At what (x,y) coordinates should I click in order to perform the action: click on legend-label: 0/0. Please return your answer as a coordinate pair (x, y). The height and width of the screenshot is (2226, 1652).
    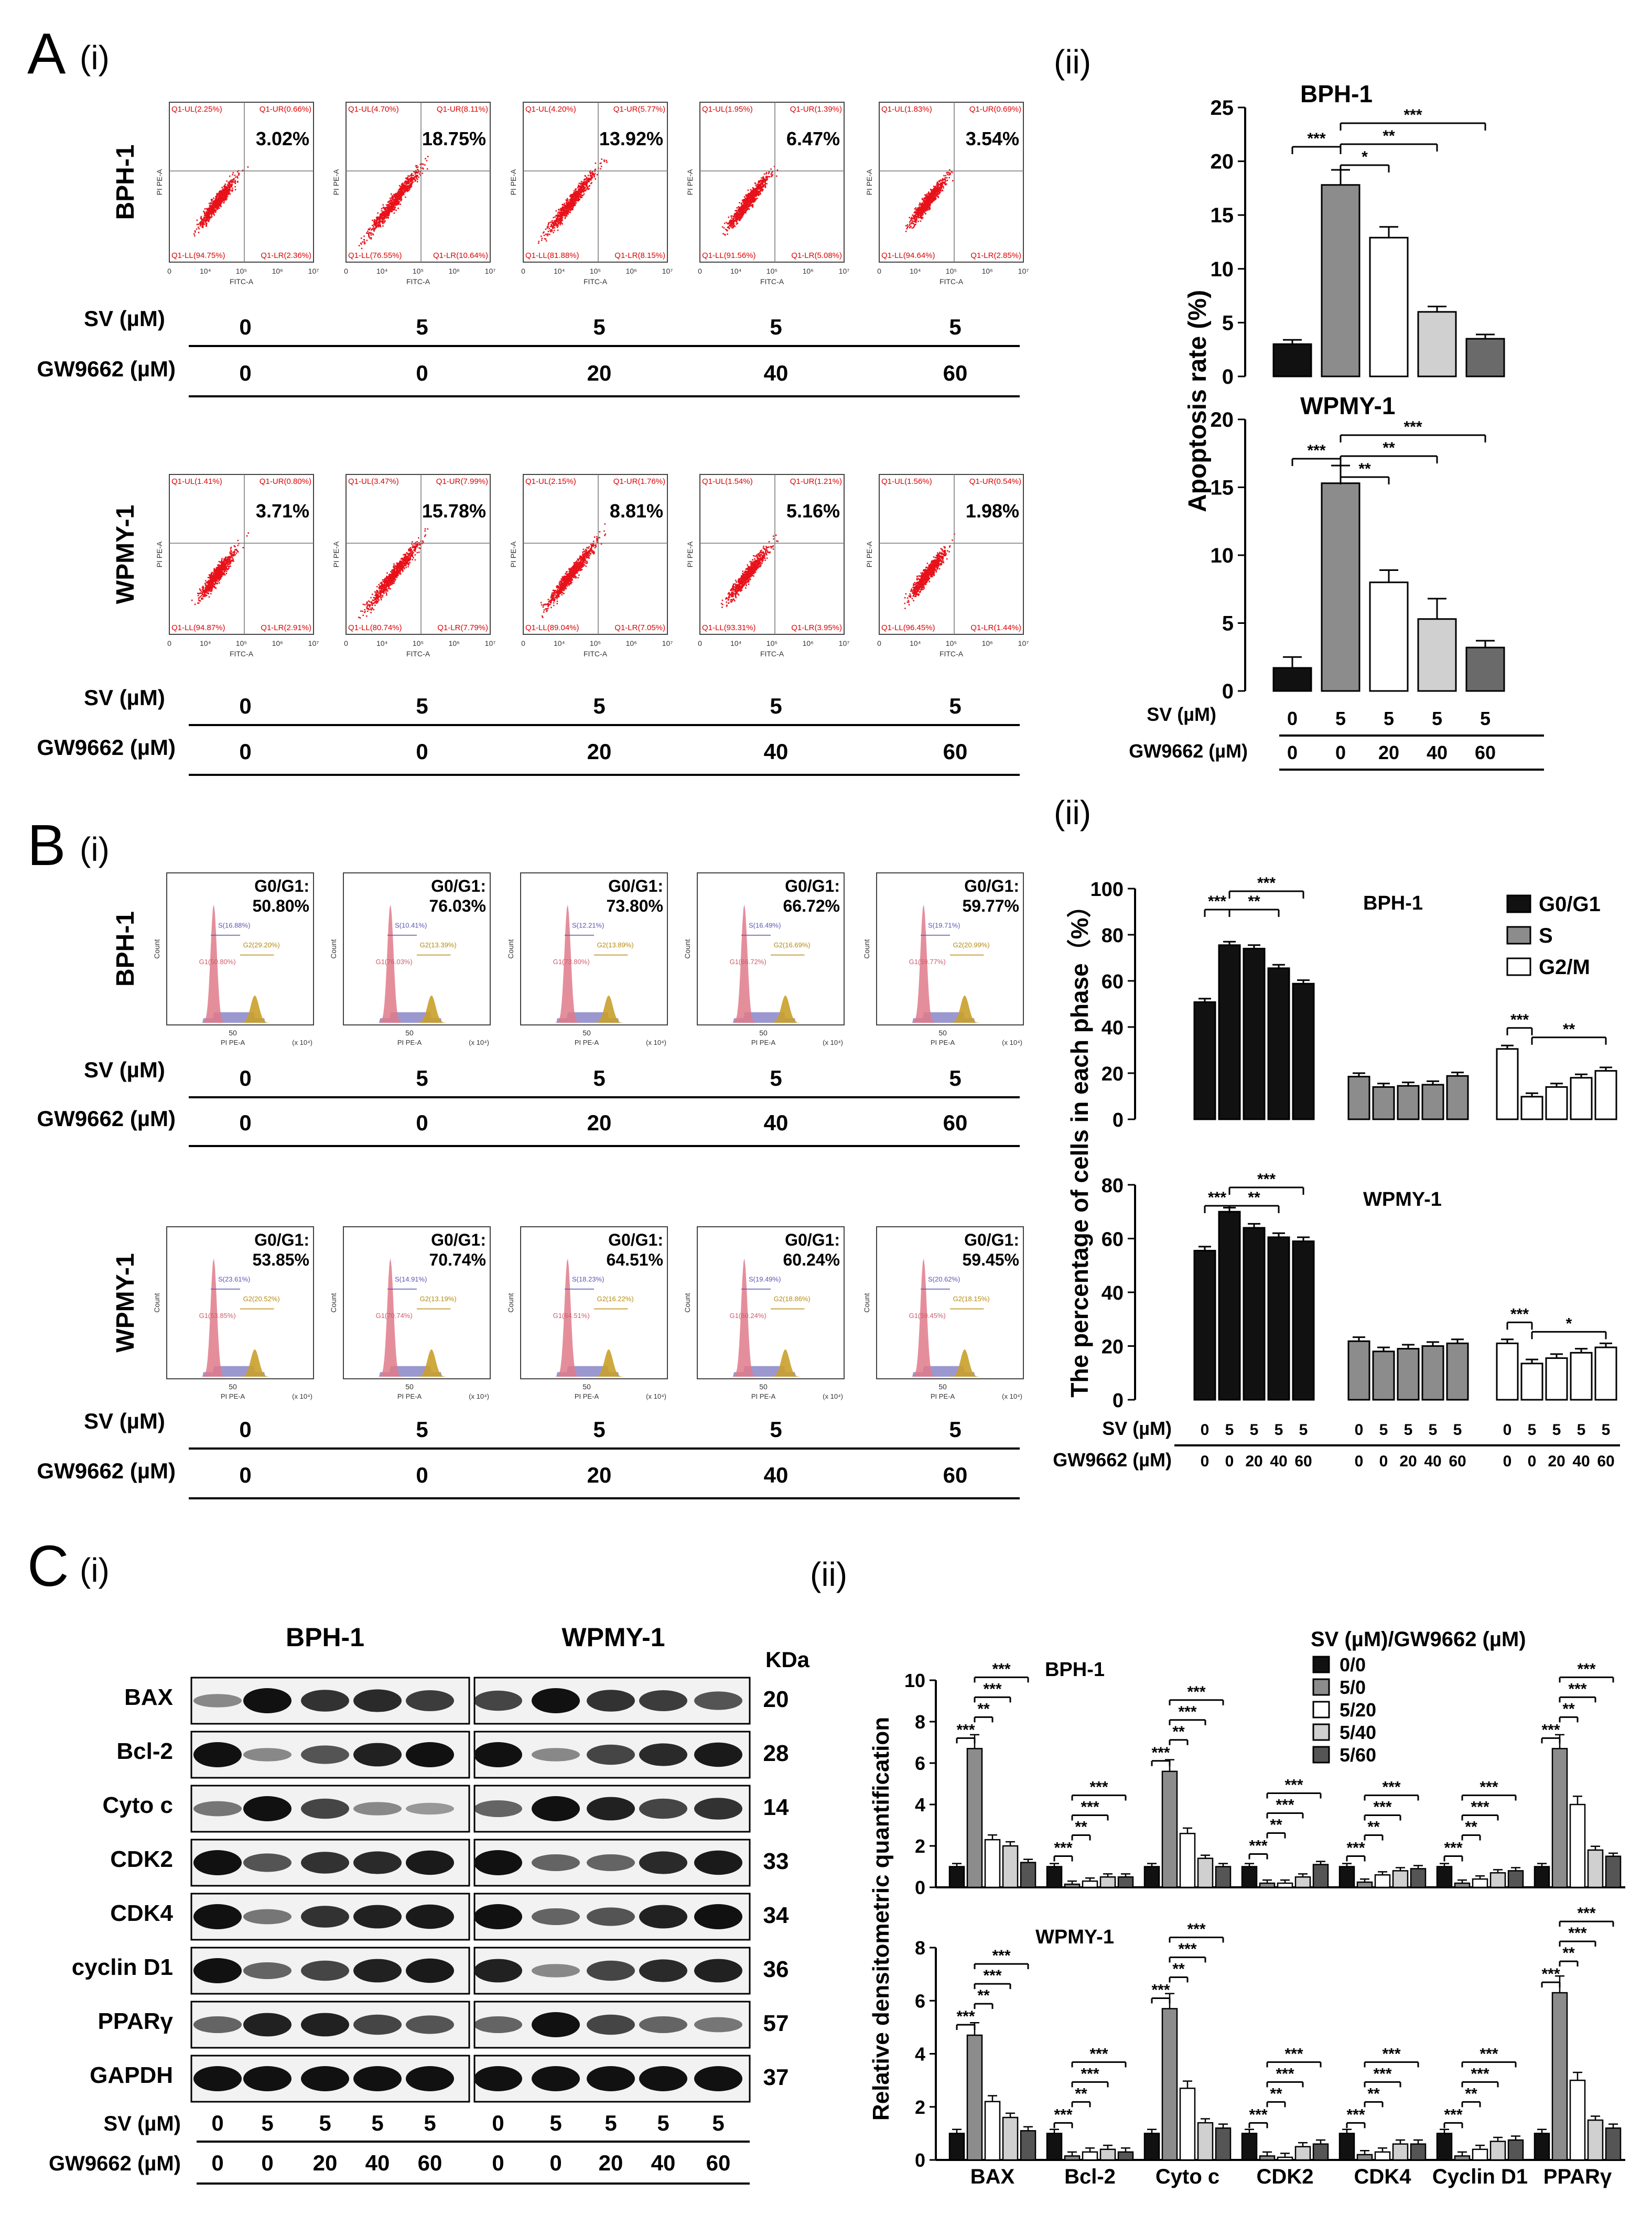
    Looking at the image, I should click on (1353, 1665).